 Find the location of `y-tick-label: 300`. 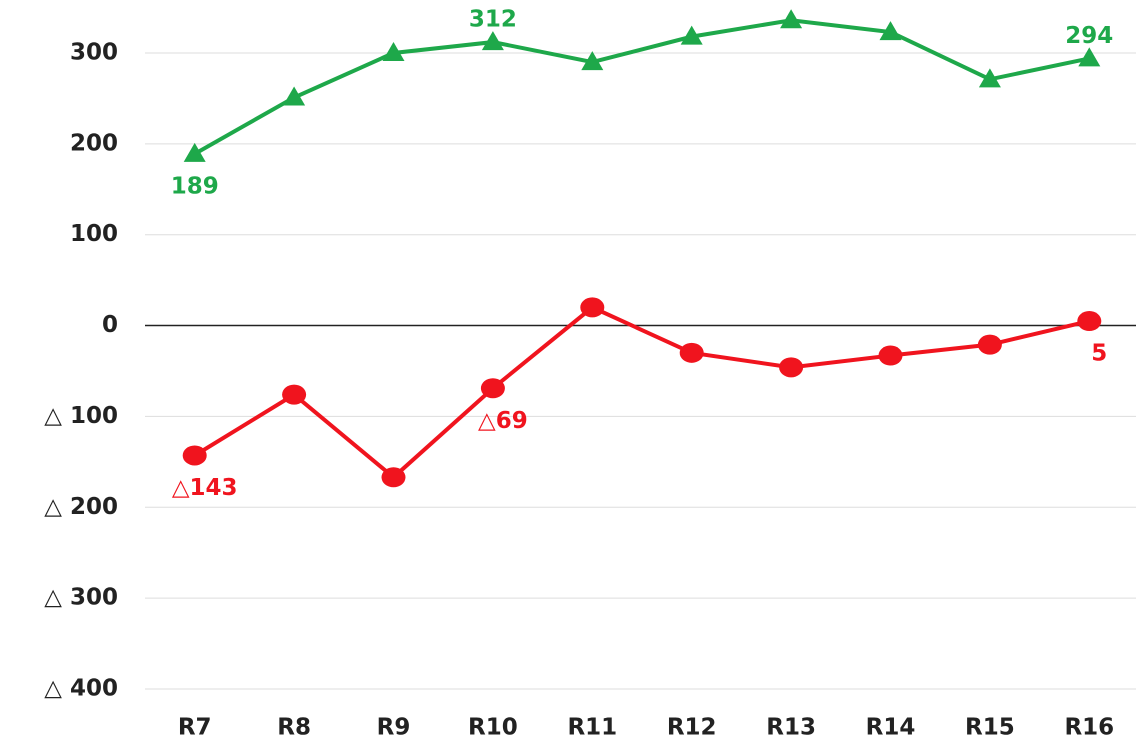

y-tick-label: 300 is located at coordinates (94, 52).